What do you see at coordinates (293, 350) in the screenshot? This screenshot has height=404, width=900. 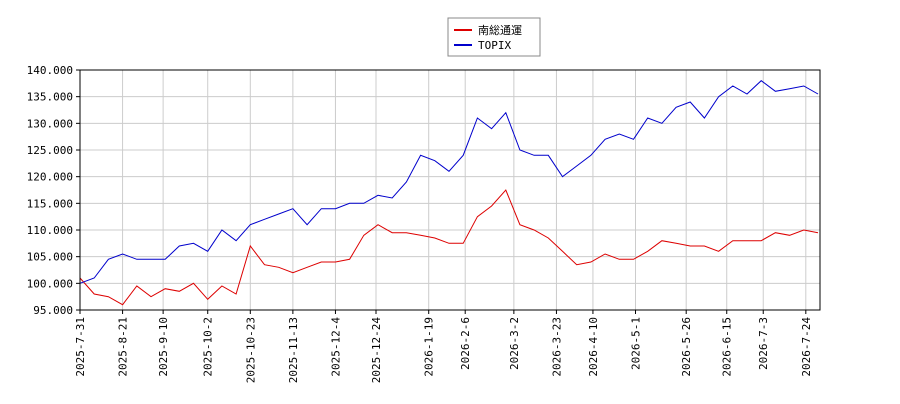 I see `x-tick-label: 2025-11-13` at bounding box center [293, 350].